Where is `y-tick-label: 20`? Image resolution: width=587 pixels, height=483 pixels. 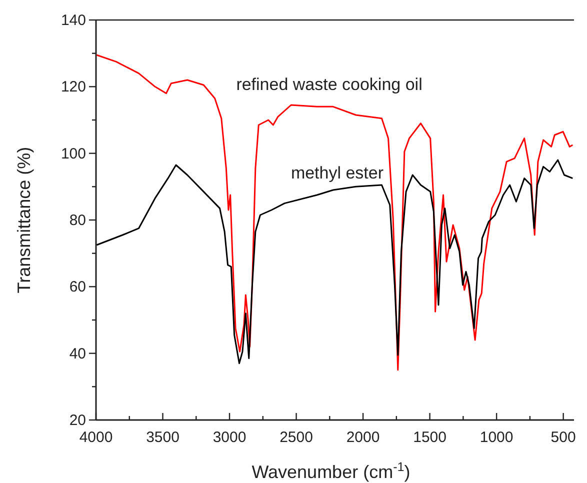
y-tick-label: 20 is located at coordinates (77, 420).